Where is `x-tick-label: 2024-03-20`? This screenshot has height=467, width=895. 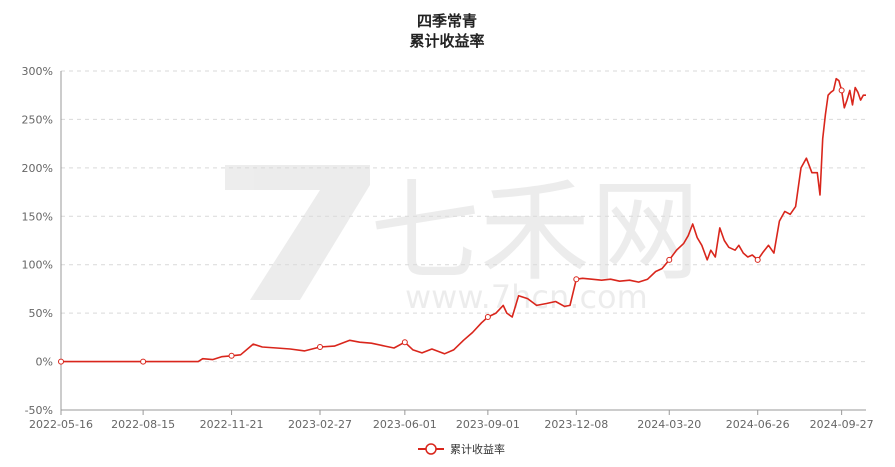
x-tick-label: 2024-03-20 is located at coordinates (669, 424).